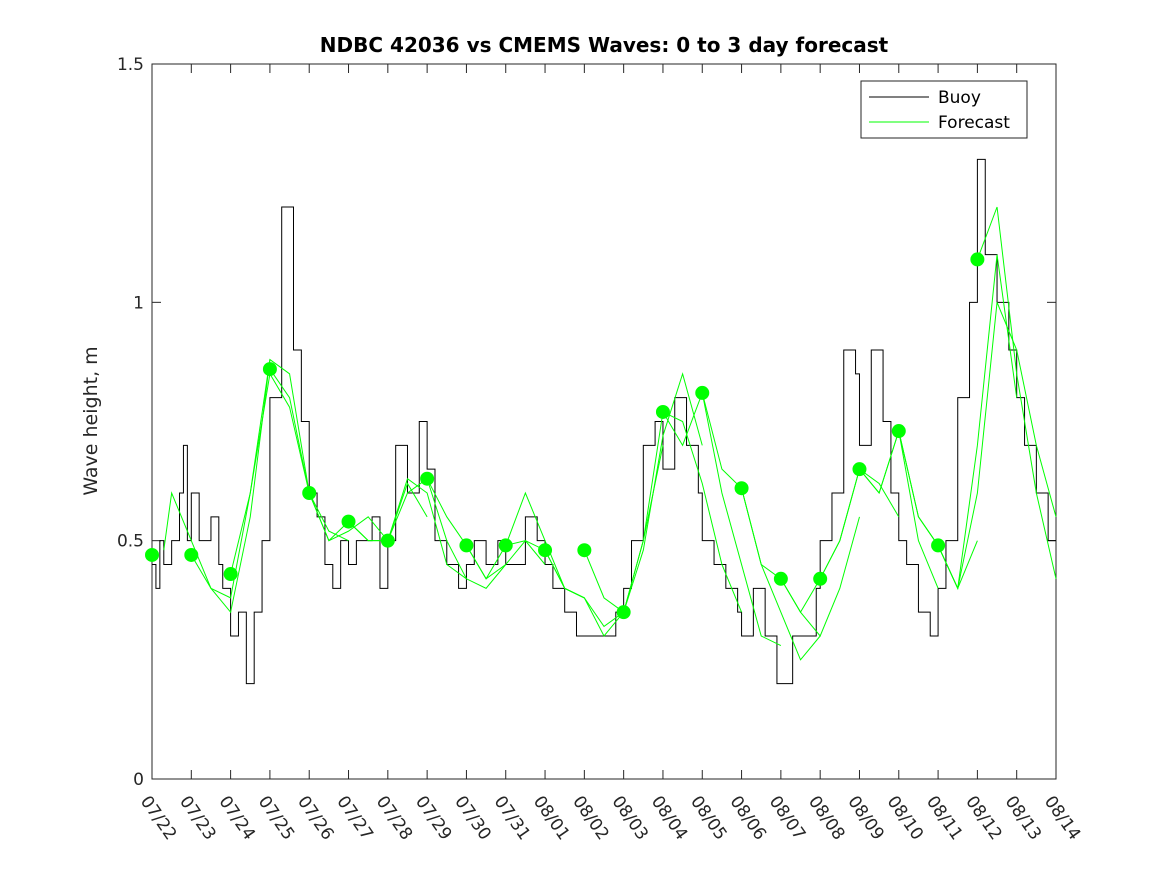  I want to click on y-axis-label: Wave height, m, so click(91, 420).